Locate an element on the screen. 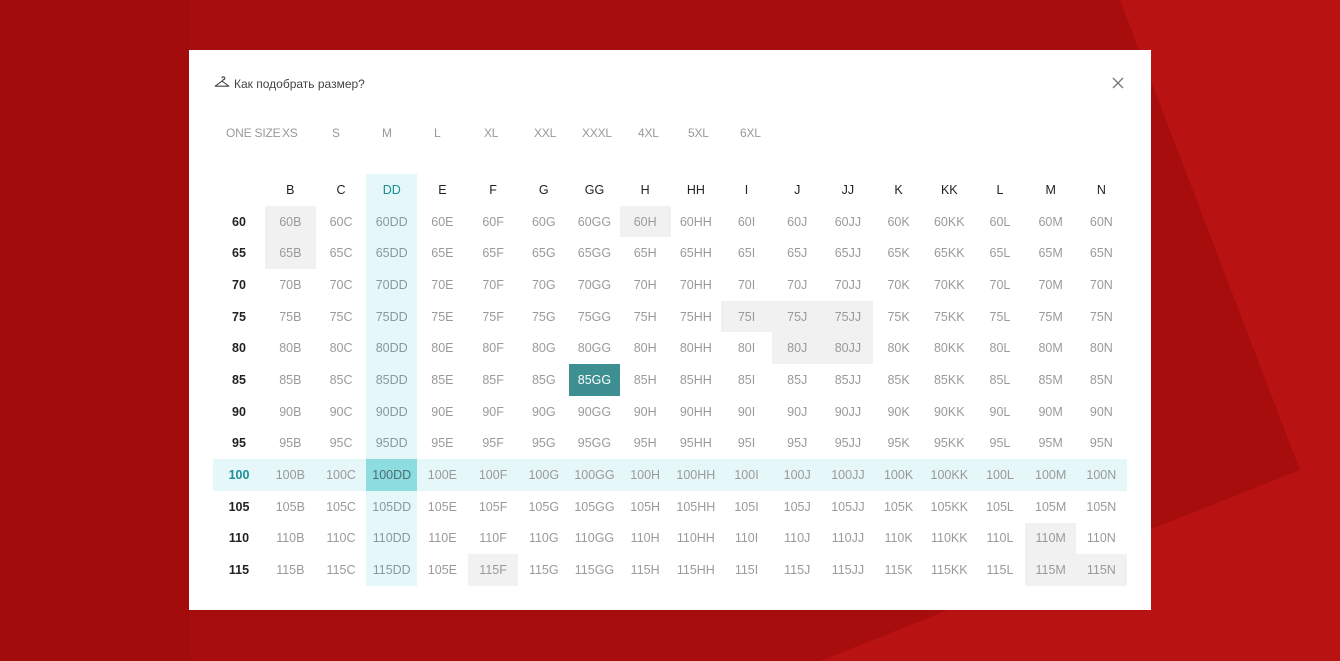  size-cell-100gg: 100GG is located at coordinates (594, 475).